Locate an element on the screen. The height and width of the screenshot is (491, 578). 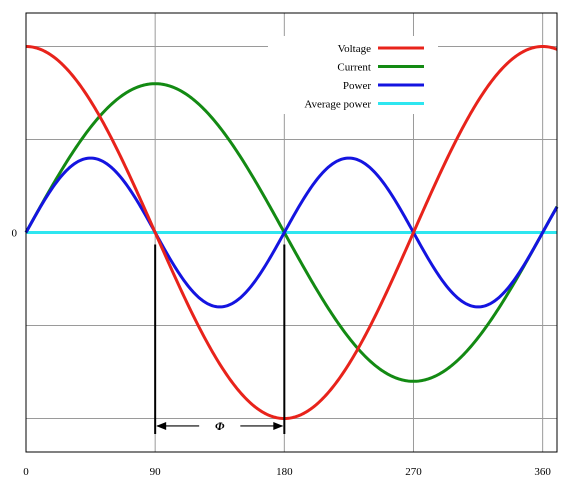
x-tick-labels: 0 90 180 270 360 is located at coordinates (287, 472).